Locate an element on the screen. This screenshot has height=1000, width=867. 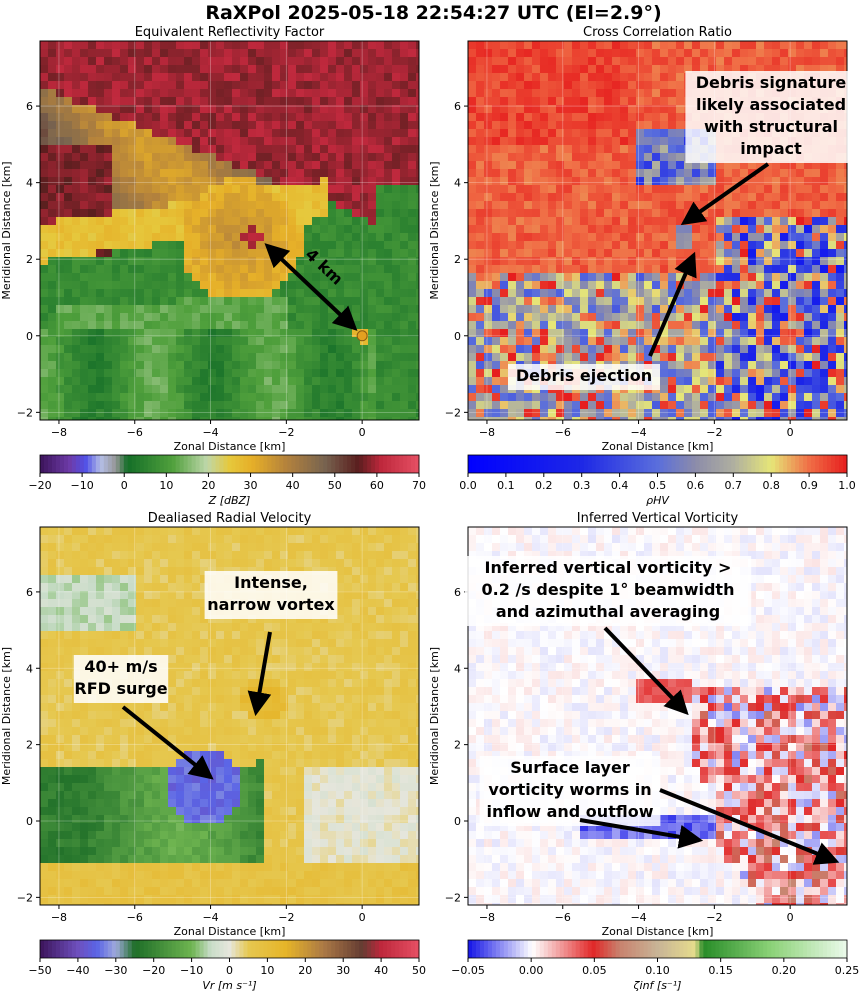
colorbar-tick-label: 0.00 is located at coordinates (531, 970).